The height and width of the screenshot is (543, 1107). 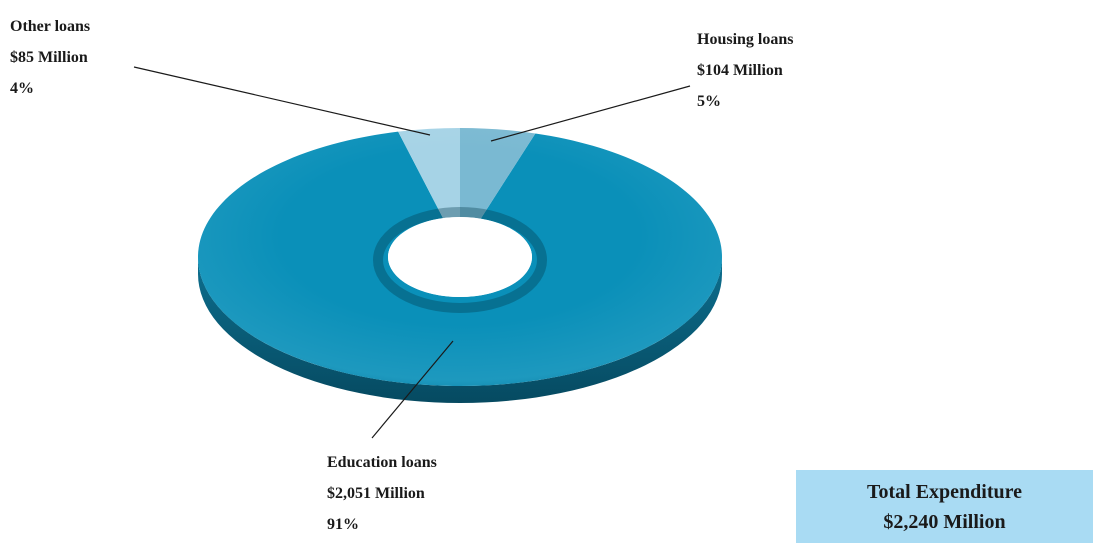 What do you see at coordinates (944, 491) in the screenshot?
I see `total-expenditure-title: Total Expenditure` at bounding box center [944, 491].